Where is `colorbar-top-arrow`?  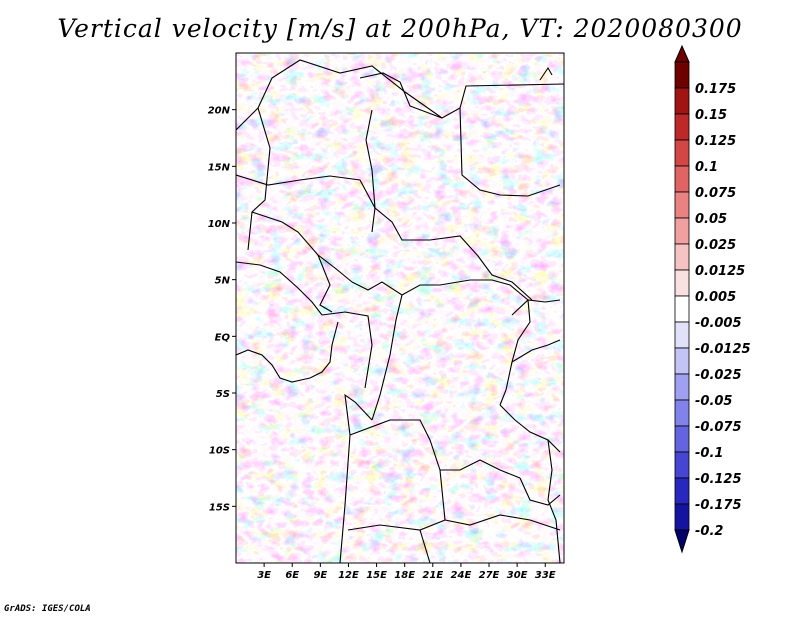 colorbar-top-arrow is located at coordinates (682, 53).